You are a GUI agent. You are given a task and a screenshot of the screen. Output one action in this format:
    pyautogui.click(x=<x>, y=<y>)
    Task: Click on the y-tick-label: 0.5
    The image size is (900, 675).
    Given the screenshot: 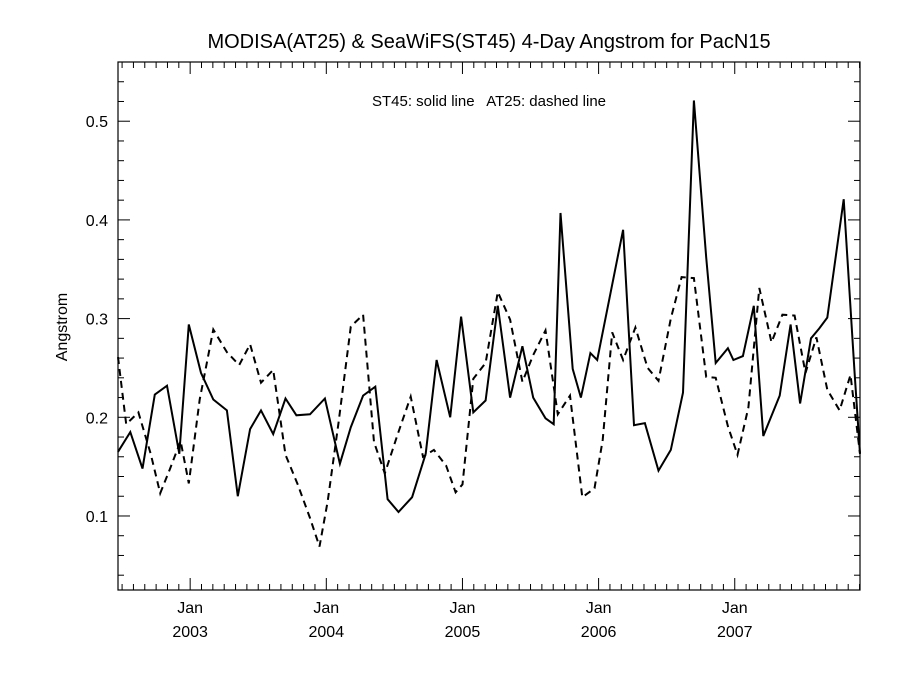 What is the action you would take?
    pyautogui.click(x=97, y=122)
    